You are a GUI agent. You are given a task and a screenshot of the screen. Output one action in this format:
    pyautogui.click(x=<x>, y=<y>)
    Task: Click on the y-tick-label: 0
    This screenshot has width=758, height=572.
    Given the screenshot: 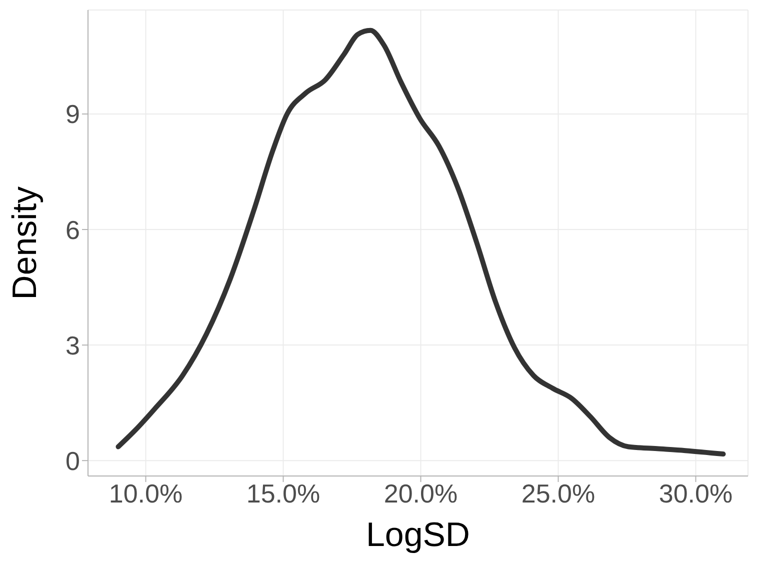 What is the action you would take?
    pyautogui.click(x=73, y=461)
    